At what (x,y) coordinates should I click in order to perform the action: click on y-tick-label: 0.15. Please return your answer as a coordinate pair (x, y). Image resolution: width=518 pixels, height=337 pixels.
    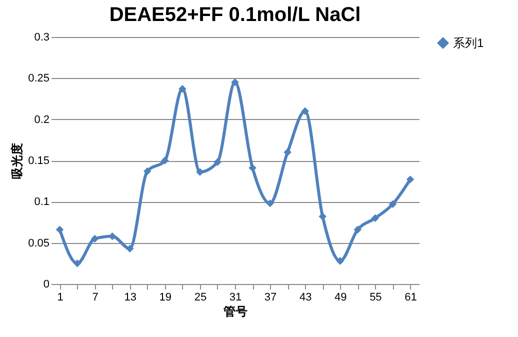
    Looking at the image, I should click on (39, 161).